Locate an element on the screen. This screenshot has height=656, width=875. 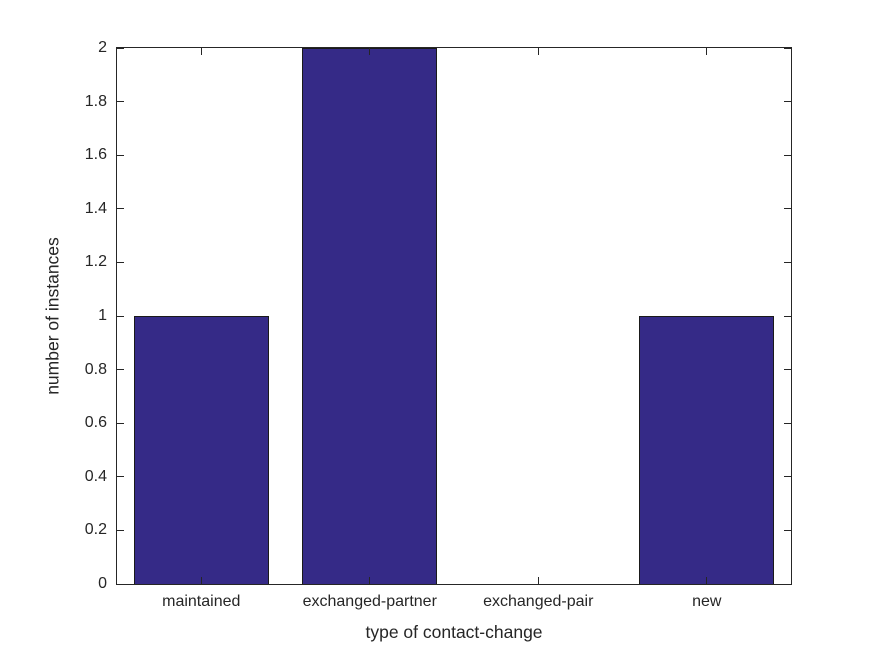
y-axis-label: number of instances is located at coordinates (52, 316).